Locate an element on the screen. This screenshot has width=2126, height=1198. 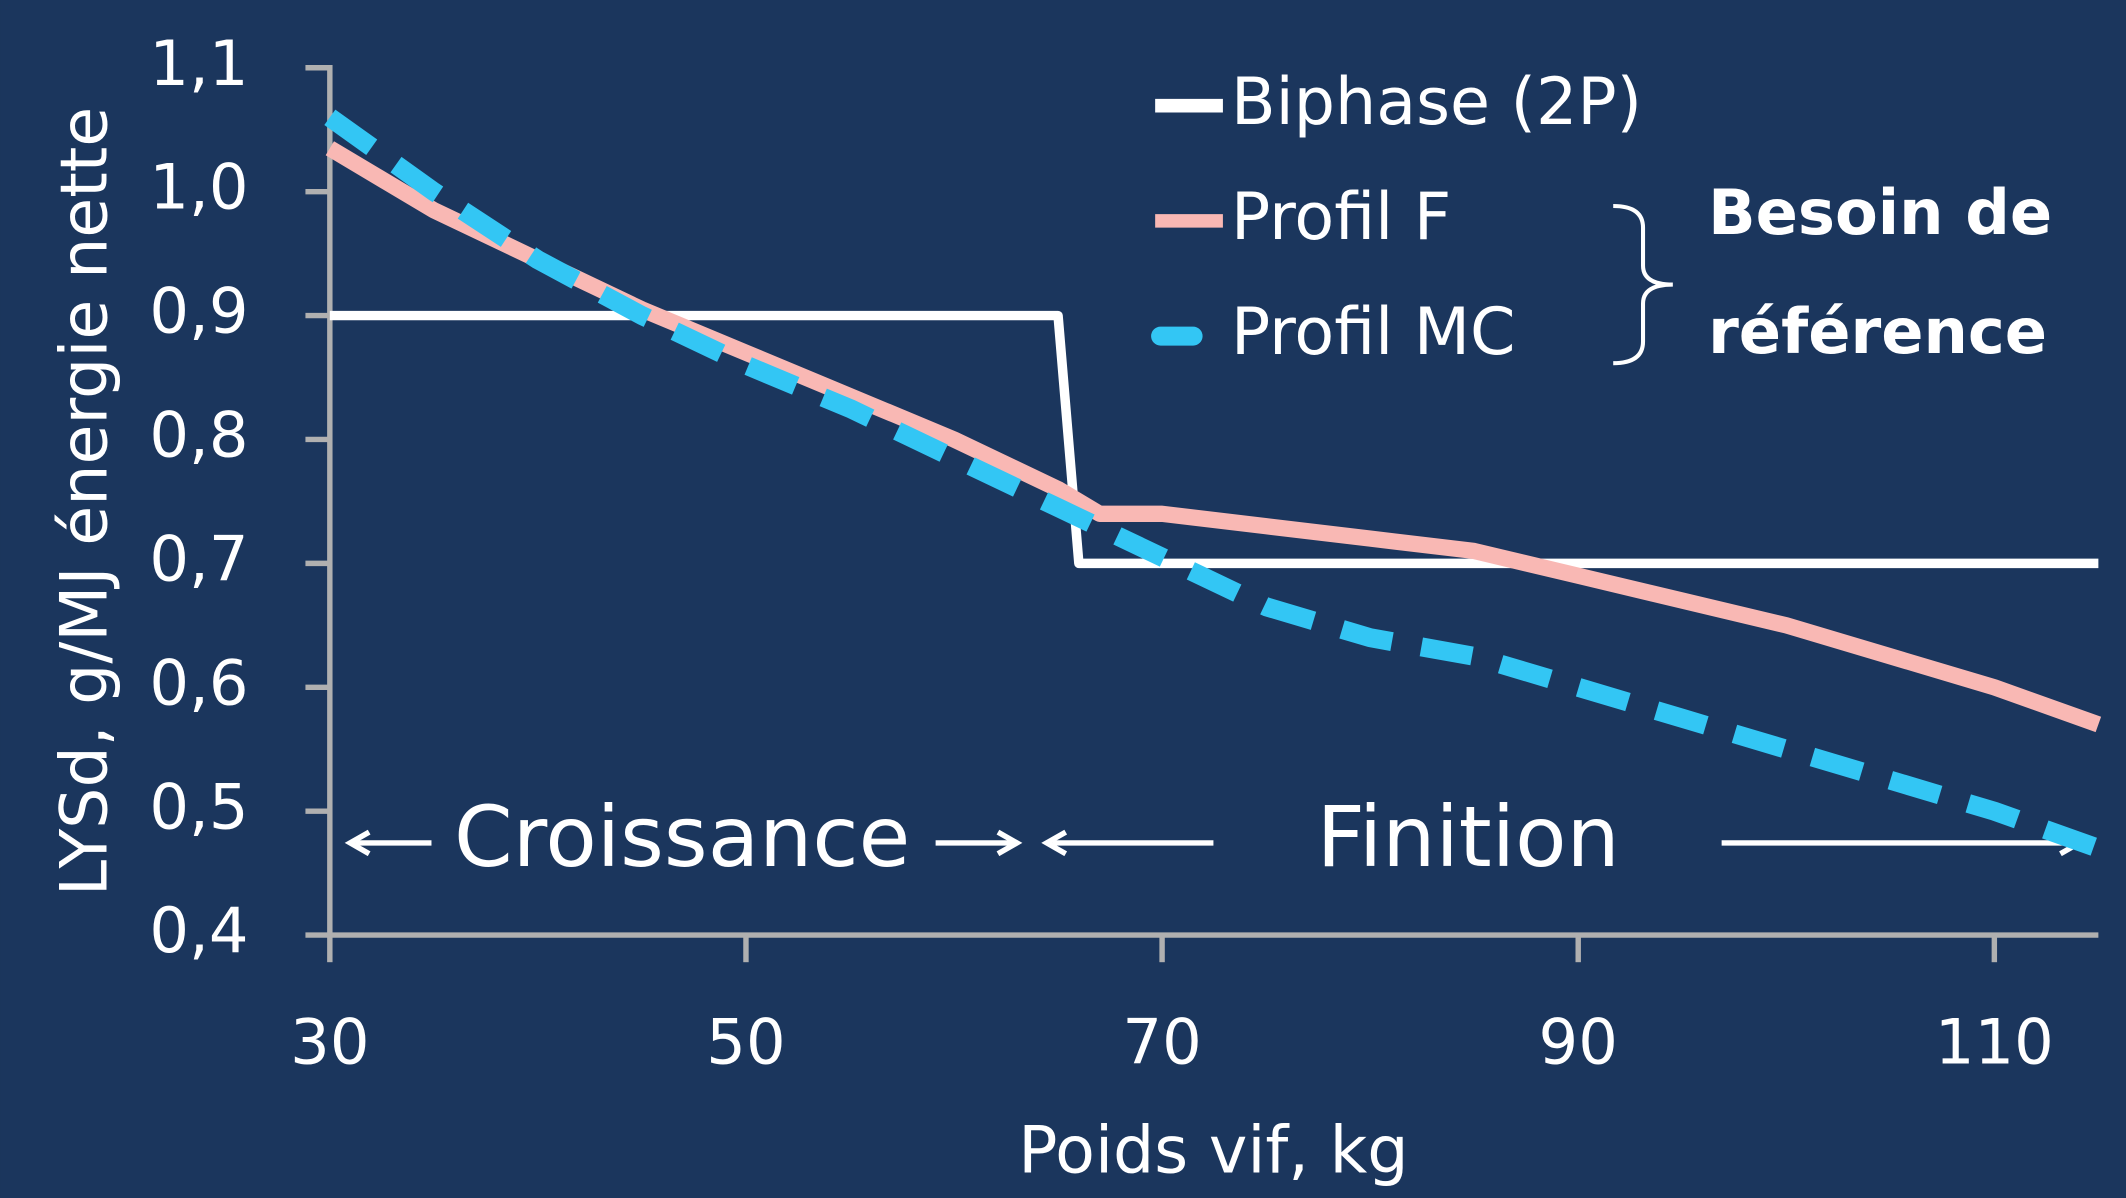
y-tick-label: 0,6 is located at coordinates (198, 682).